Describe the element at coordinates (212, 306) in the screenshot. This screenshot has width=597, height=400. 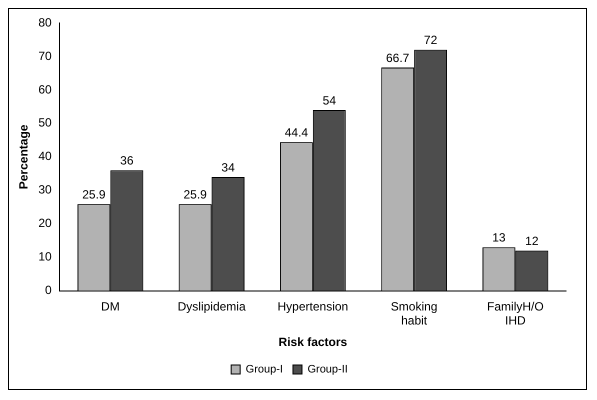
I see `x-tick-label: Dyslipidemia` at that location.